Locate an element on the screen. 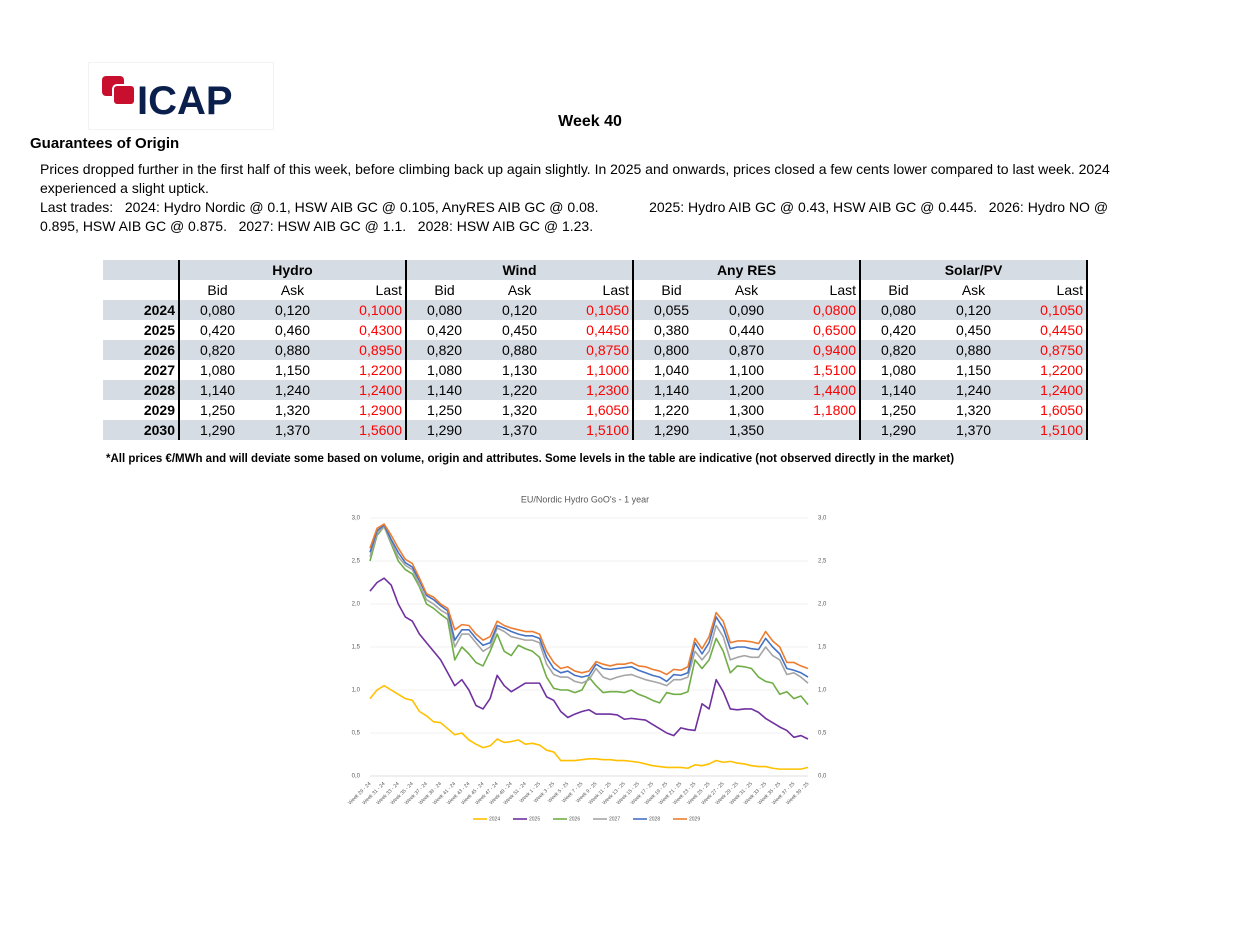 The image size is (1239, 927). legend-label: 2028 is located at coordinates (654, 819).